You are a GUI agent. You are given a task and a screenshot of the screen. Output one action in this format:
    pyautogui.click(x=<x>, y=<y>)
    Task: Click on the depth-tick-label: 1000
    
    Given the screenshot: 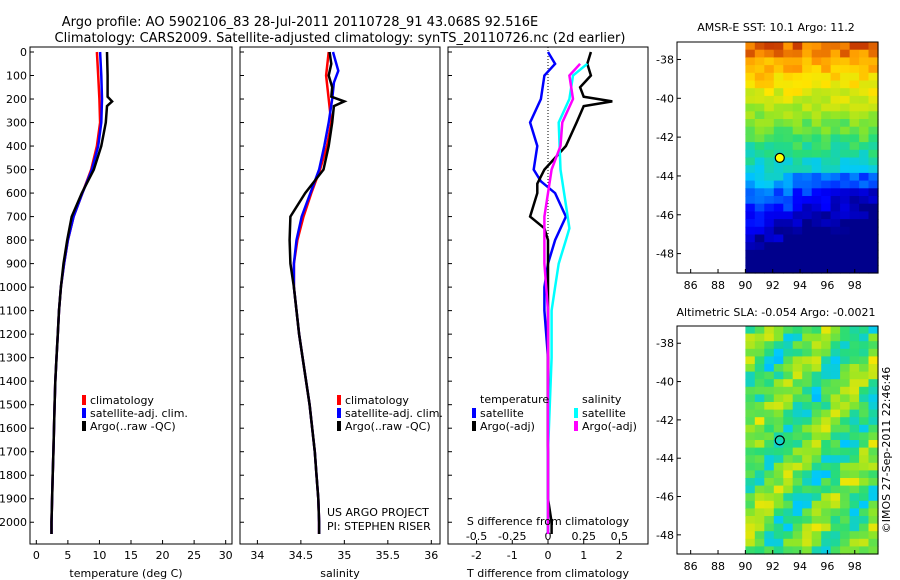 What is the action you would take?
    pyautogui.click(x=13, y=287)
    